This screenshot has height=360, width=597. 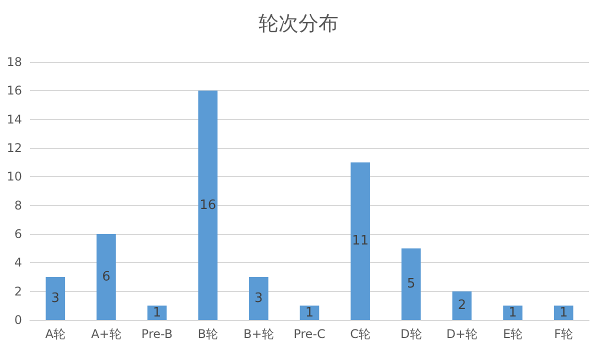 I want to click on x-tick-label: C轮, so click(x=360, y=334).